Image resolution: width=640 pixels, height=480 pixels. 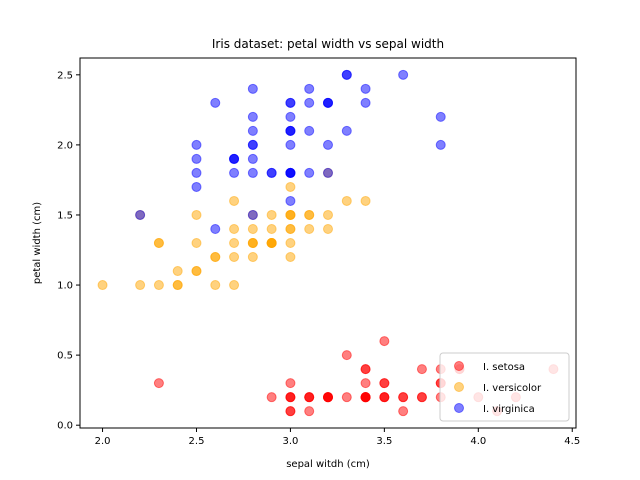 I want to click on y-tick-label: 1.0, so click(x=65, y=286).